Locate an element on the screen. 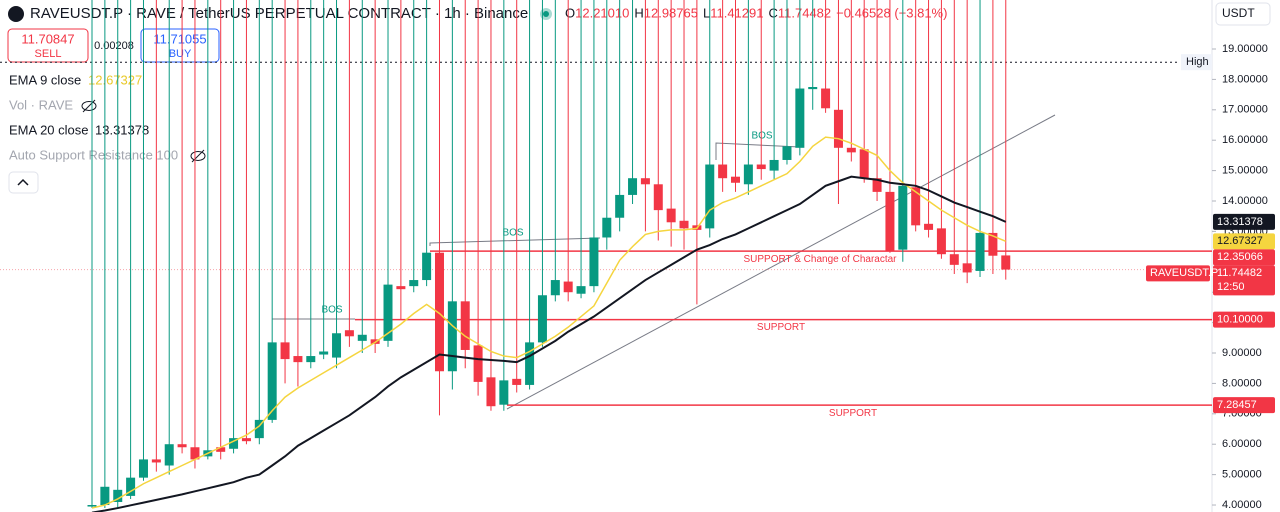  support-label: SUPPORT is located at coordinates (853, 413).